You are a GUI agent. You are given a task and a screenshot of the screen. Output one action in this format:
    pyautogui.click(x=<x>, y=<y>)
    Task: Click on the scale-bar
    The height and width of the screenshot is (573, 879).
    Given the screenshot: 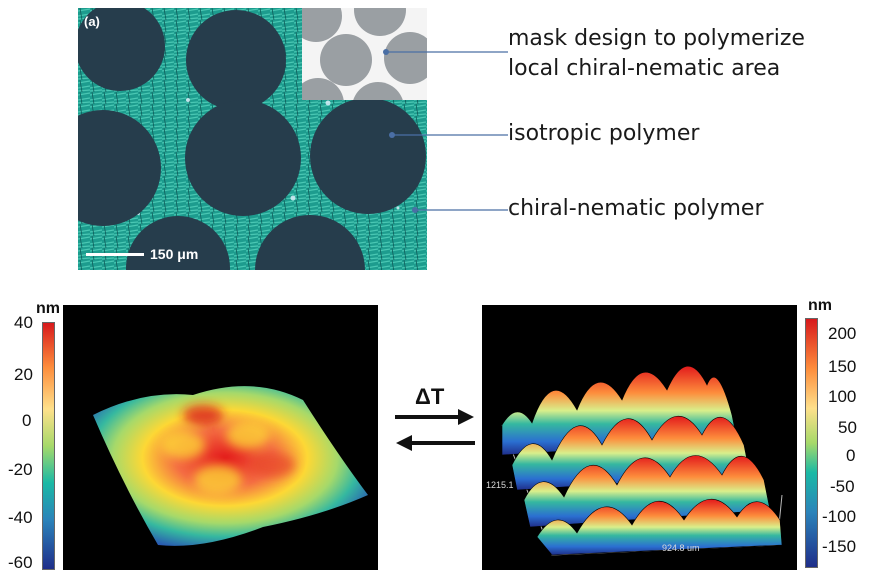 What is the action you would take?
    pyautogui.click(x=115, y=254)
    